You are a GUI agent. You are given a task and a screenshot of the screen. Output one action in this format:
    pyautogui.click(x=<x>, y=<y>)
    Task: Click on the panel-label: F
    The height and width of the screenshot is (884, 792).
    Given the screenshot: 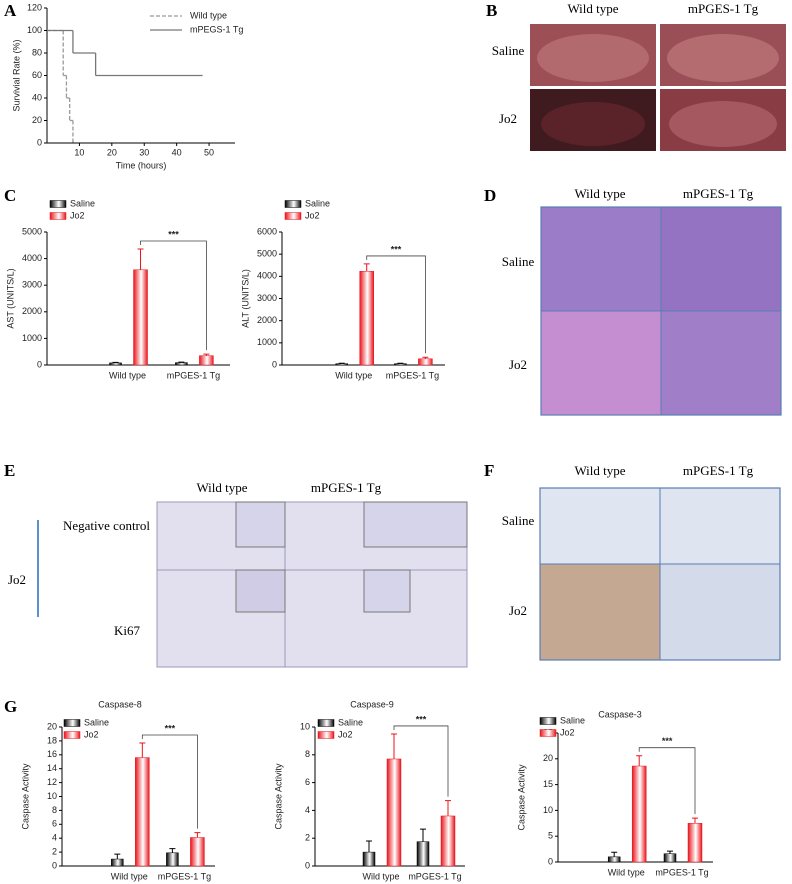 What is the action you would take?
    pyautogui.click(x=489, y=470)
    